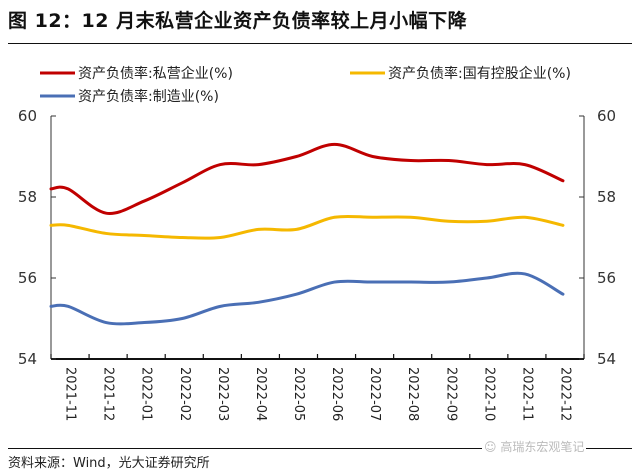  What do you see at coordinates (320, 43) in the screenshot?
I see `title-divider` at bounding box center [320, 43].